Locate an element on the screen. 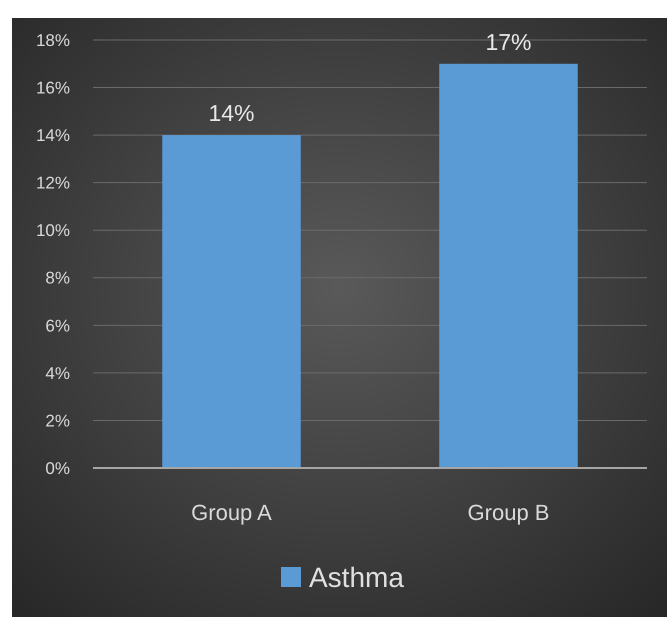 This screenshot has width=667, height=617. y-tick-label: 10% is located at coordinates (53, 230).